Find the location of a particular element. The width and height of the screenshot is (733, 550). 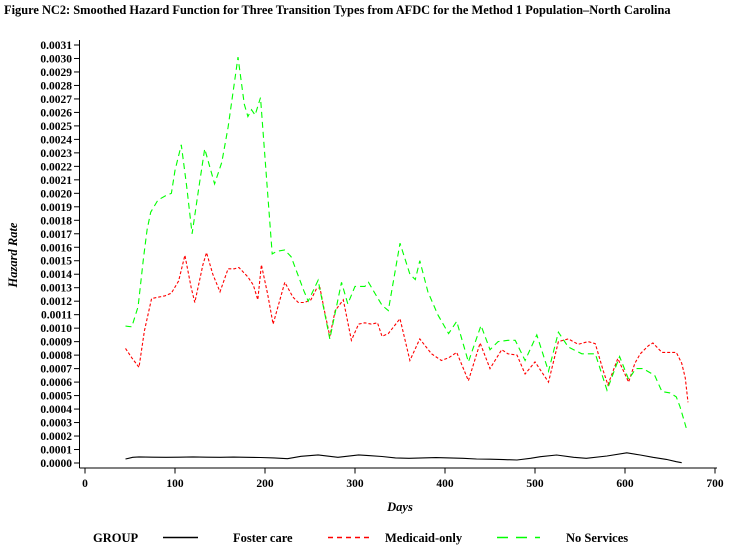

x-tick-label: 600 is located at coordinates (625, 484).